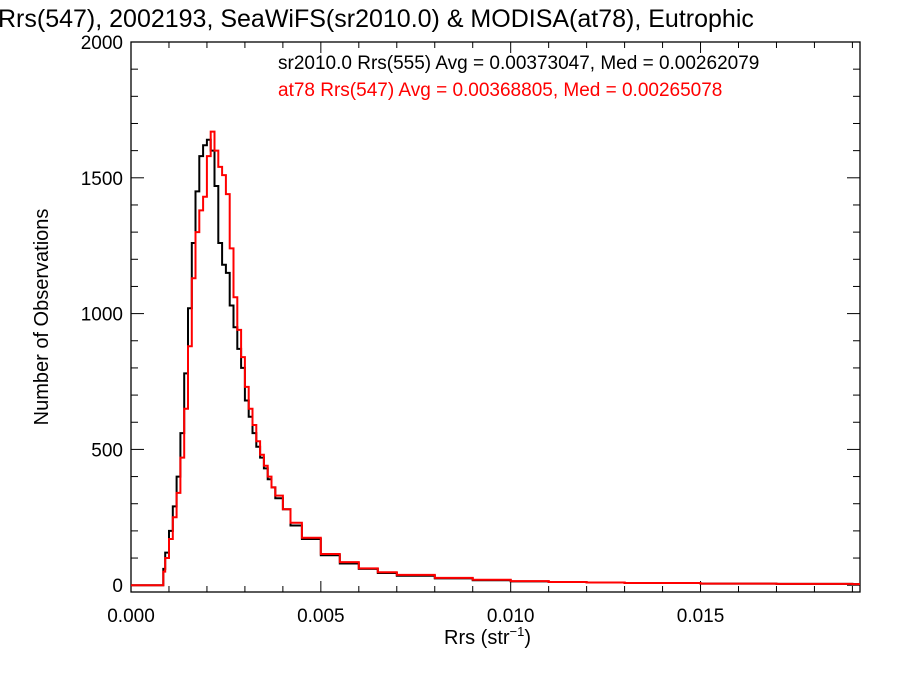 This screenshot has width=900, height=675. What do you see at coordinates (511, 616) in the screenshot?
I see `x-tick-label: 0.010` at bounding box center [511, 616].